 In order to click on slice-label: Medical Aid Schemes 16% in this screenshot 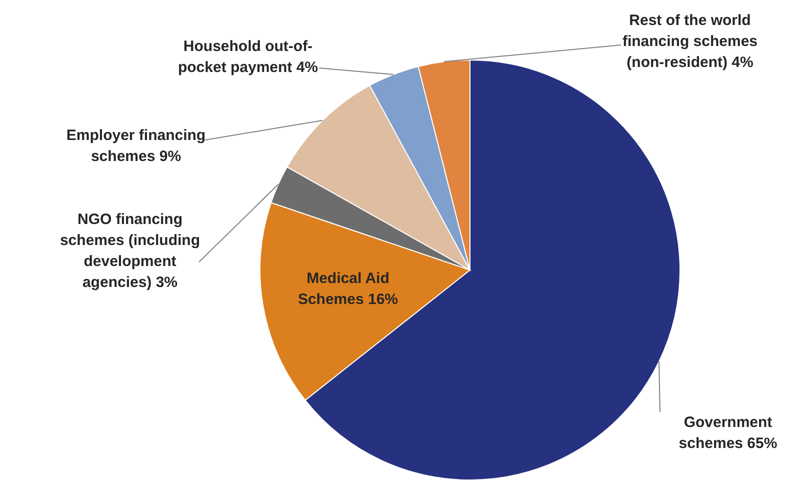, I will do `click(348, 289)`.